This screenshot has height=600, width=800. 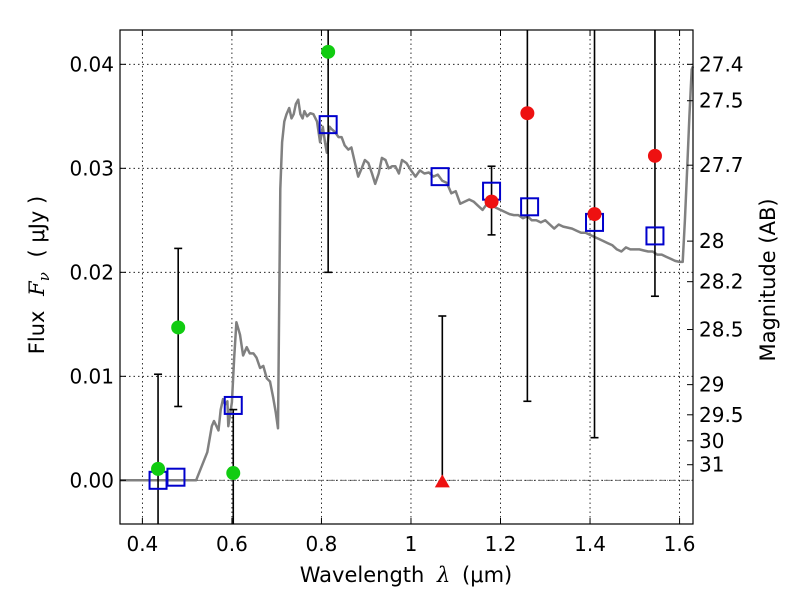 I want to click on x-axis-label: Wavelength λ (μm), so click(x=406, y=575).